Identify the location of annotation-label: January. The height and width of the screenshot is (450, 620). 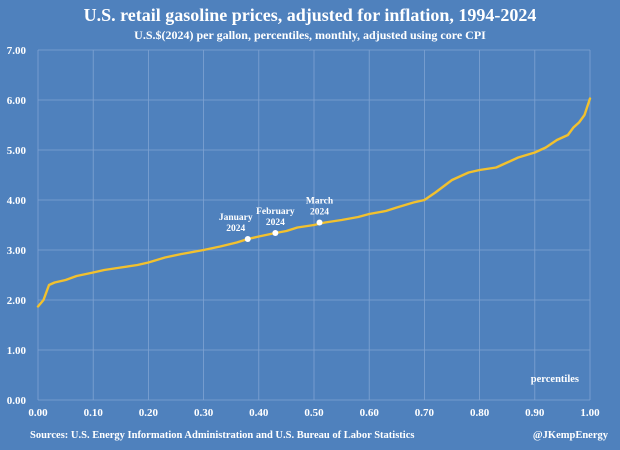
(236, 218).